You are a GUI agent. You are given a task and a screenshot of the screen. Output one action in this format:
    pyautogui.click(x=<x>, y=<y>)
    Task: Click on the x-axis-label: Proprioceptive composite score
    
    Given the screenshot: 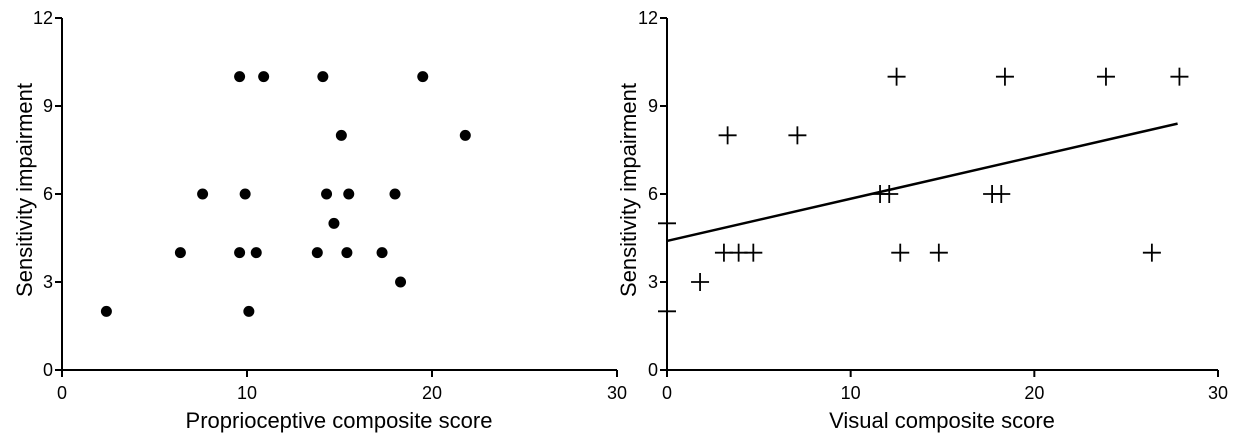 What is the action you would take?
    pyautogui.click(x=339, y=420)
    